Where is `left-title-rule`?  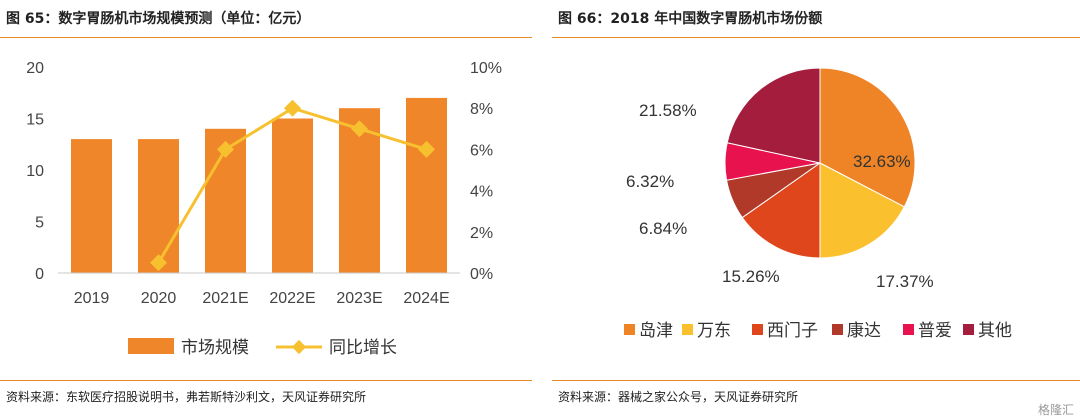 left-title-rule is located at coordinates (266, 37).